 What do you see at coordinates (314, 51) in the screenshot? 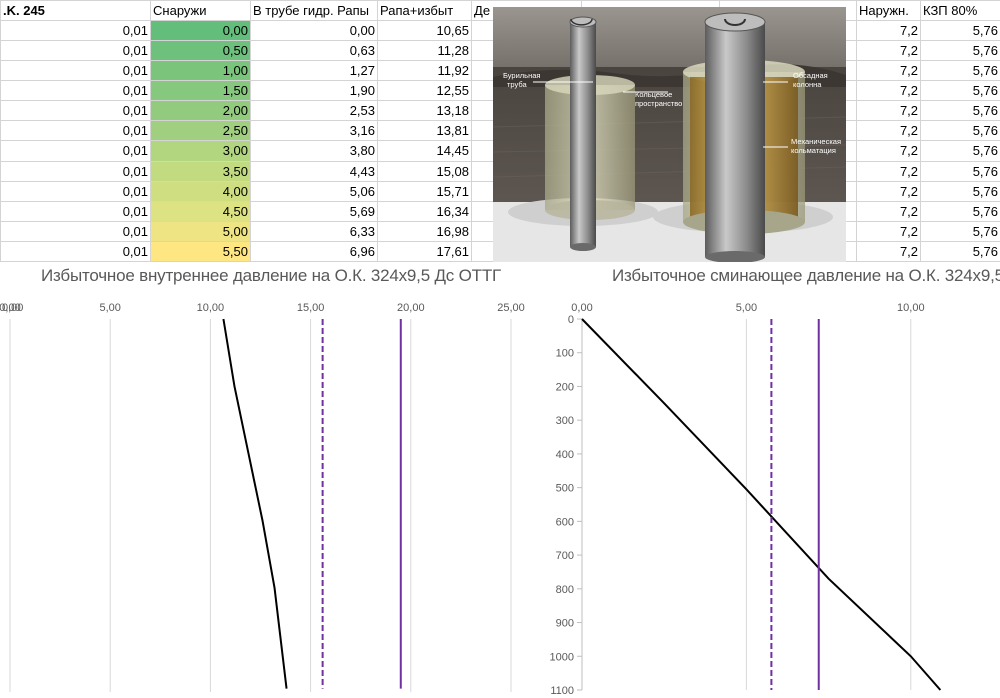
I see `cell-in-pipe: 0,63` at bounding box center [314, 51].